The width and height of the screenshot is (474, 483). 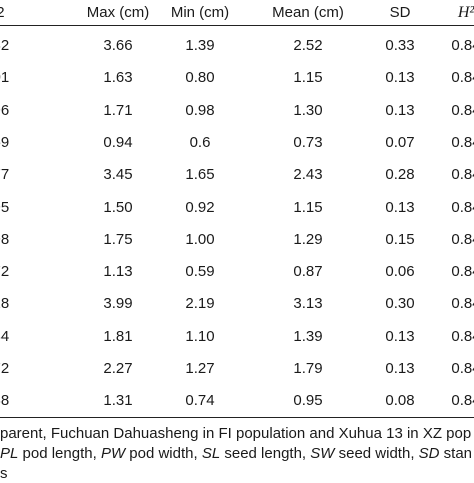 I want to click on table-row: 34 1.81 1.10 1.39 0.13 0.84, so click(x=237, y=337).